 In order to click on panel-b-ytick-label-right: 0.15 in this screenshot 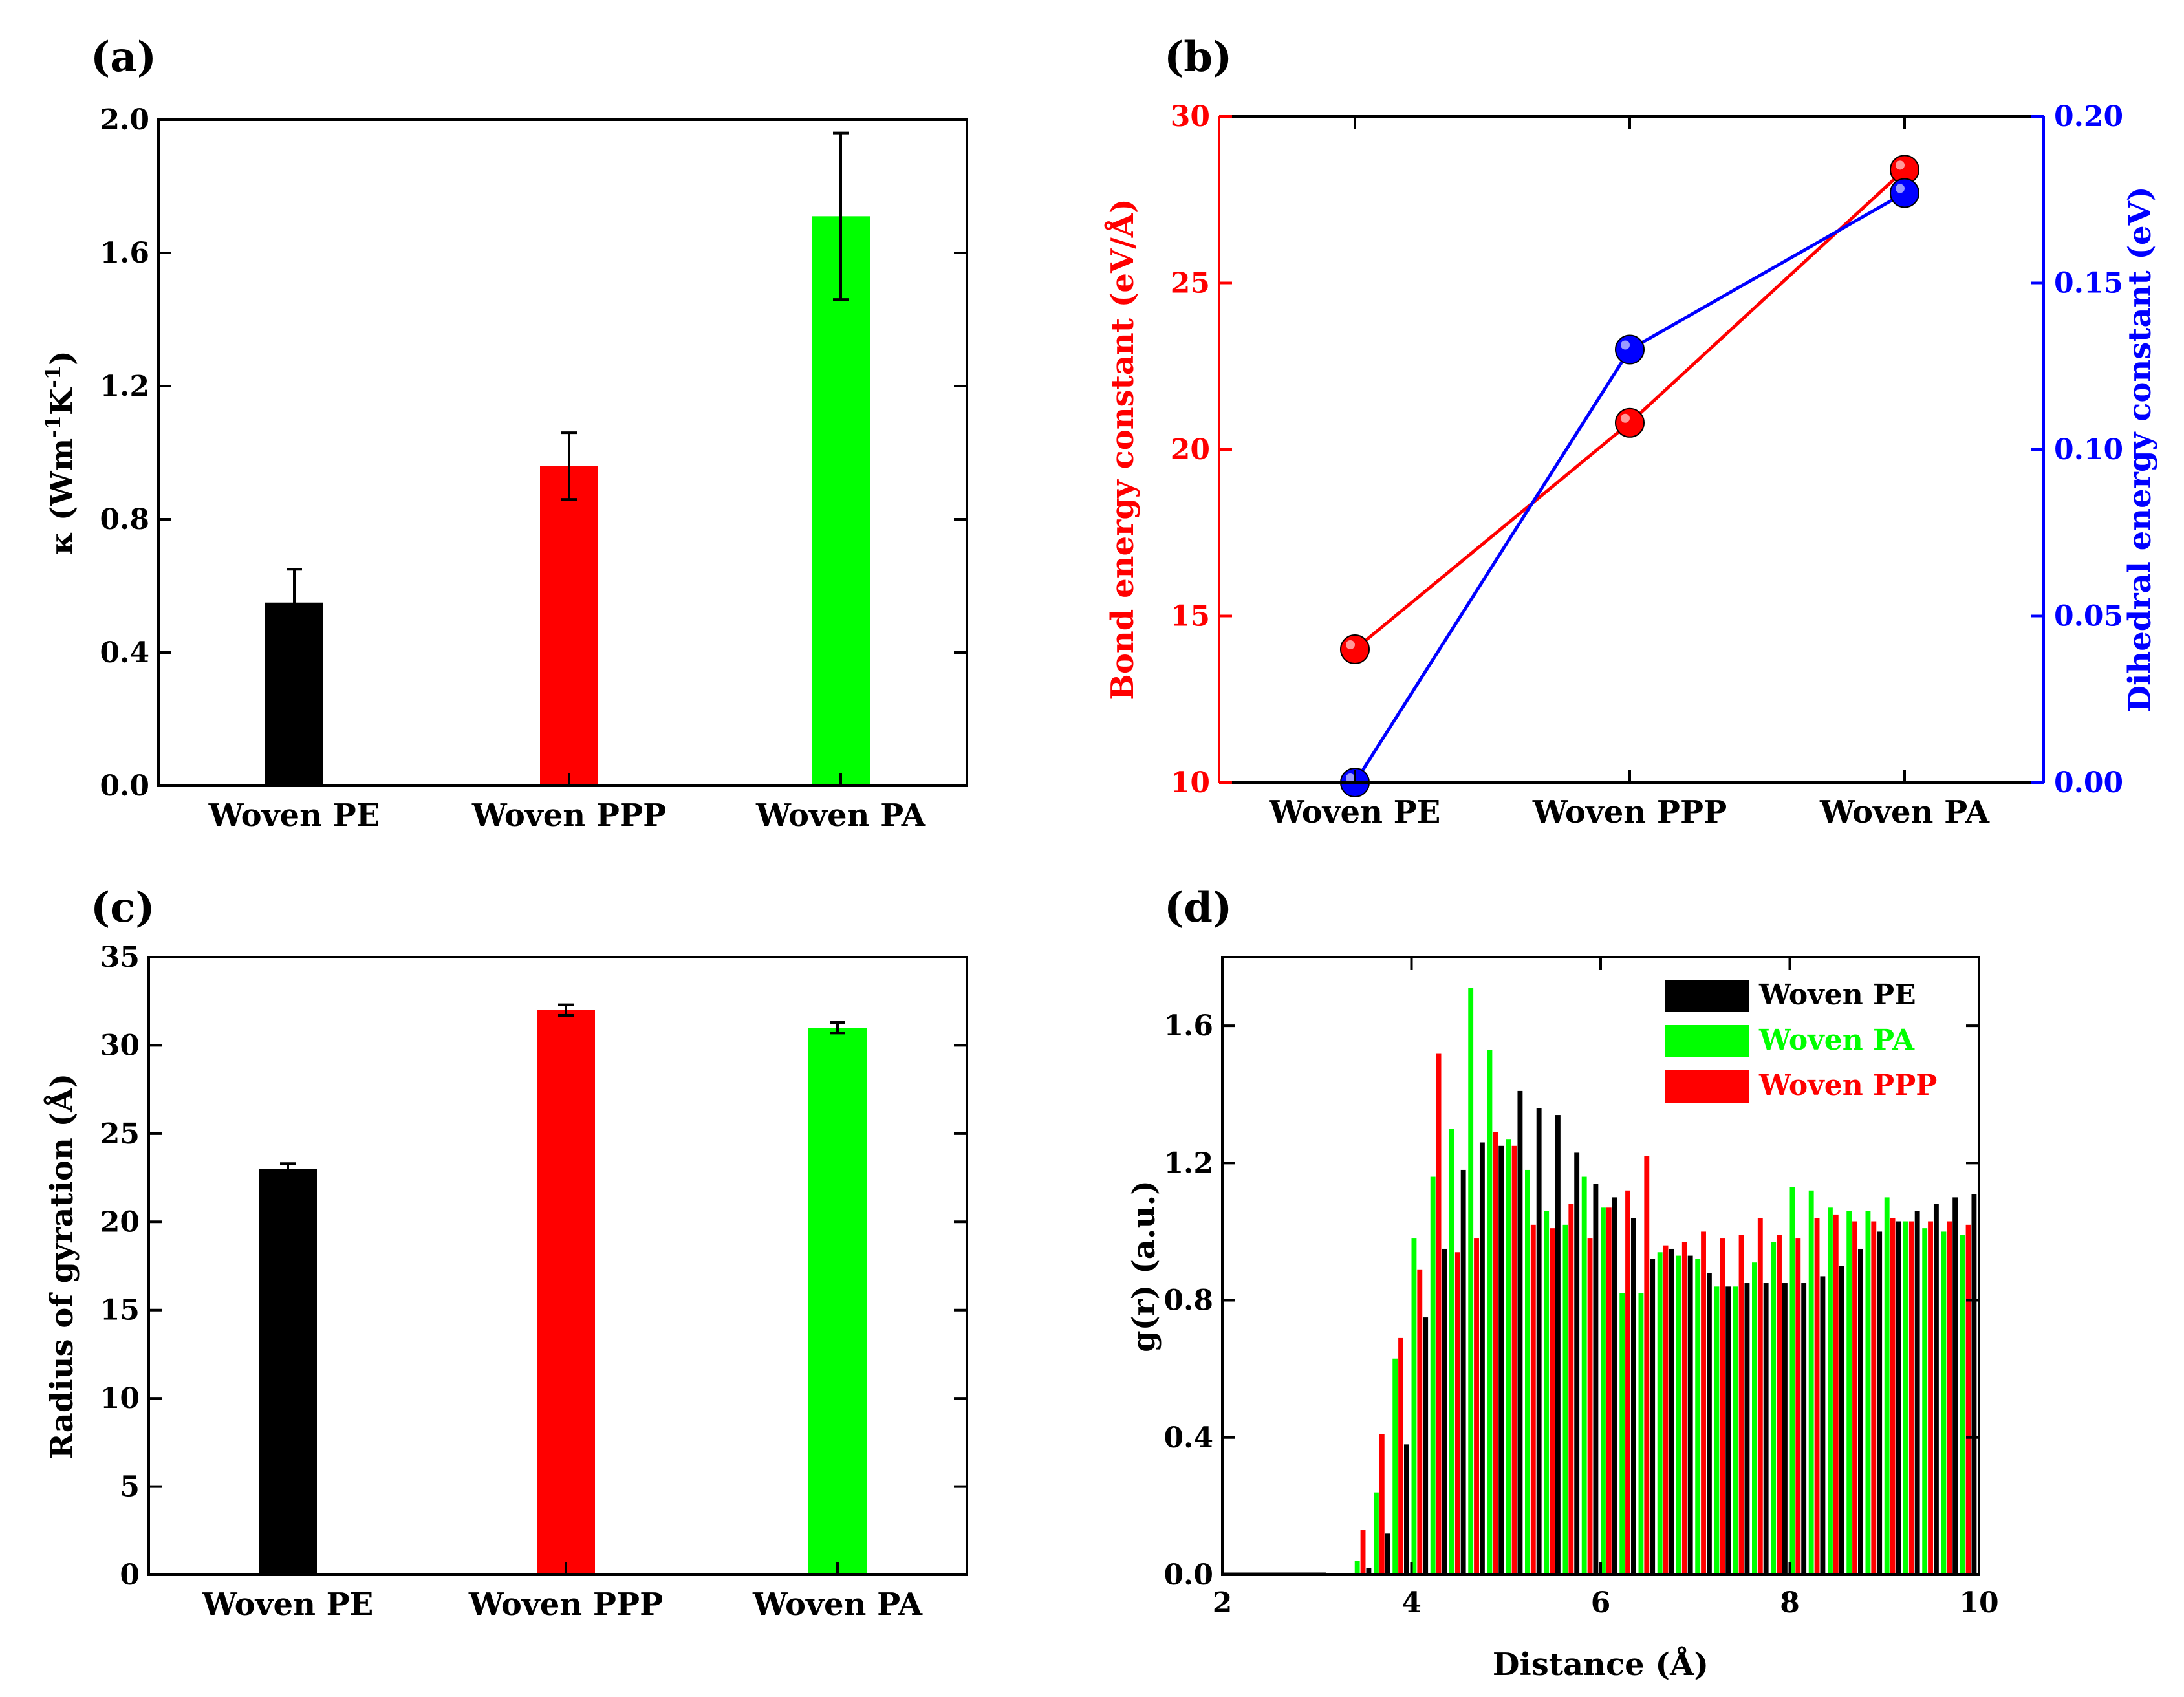, I will do `click(2088, 283)`.